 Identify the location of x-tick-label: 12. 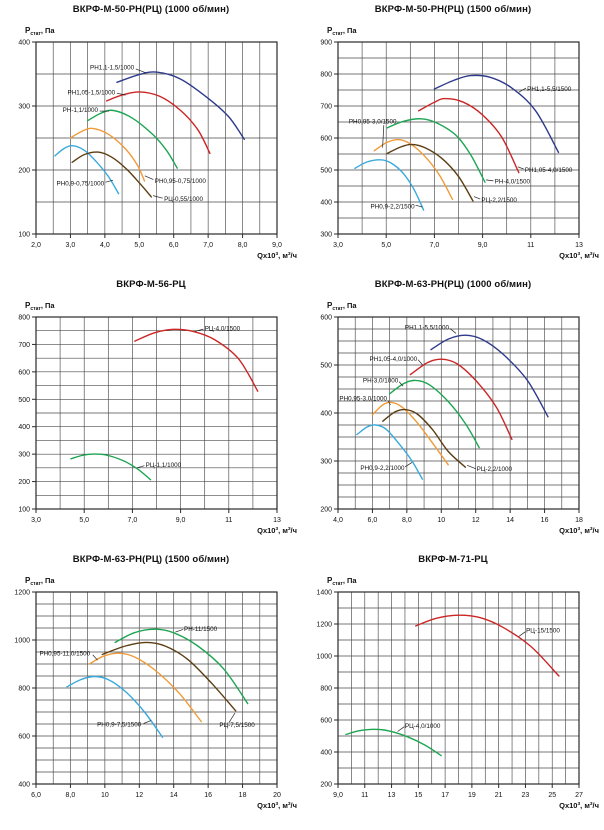
(476, 520).